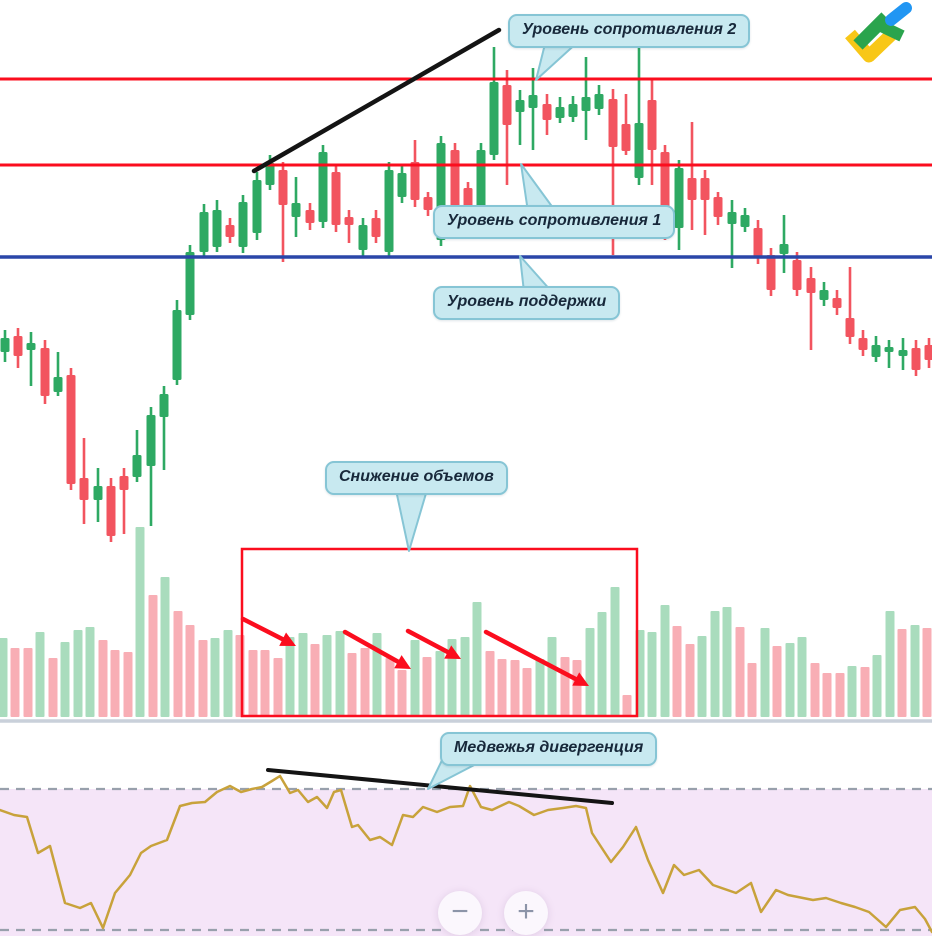 The height and width of the screenshot is (936, 932). I want to click on divergence-trendline, so click(440, 786).